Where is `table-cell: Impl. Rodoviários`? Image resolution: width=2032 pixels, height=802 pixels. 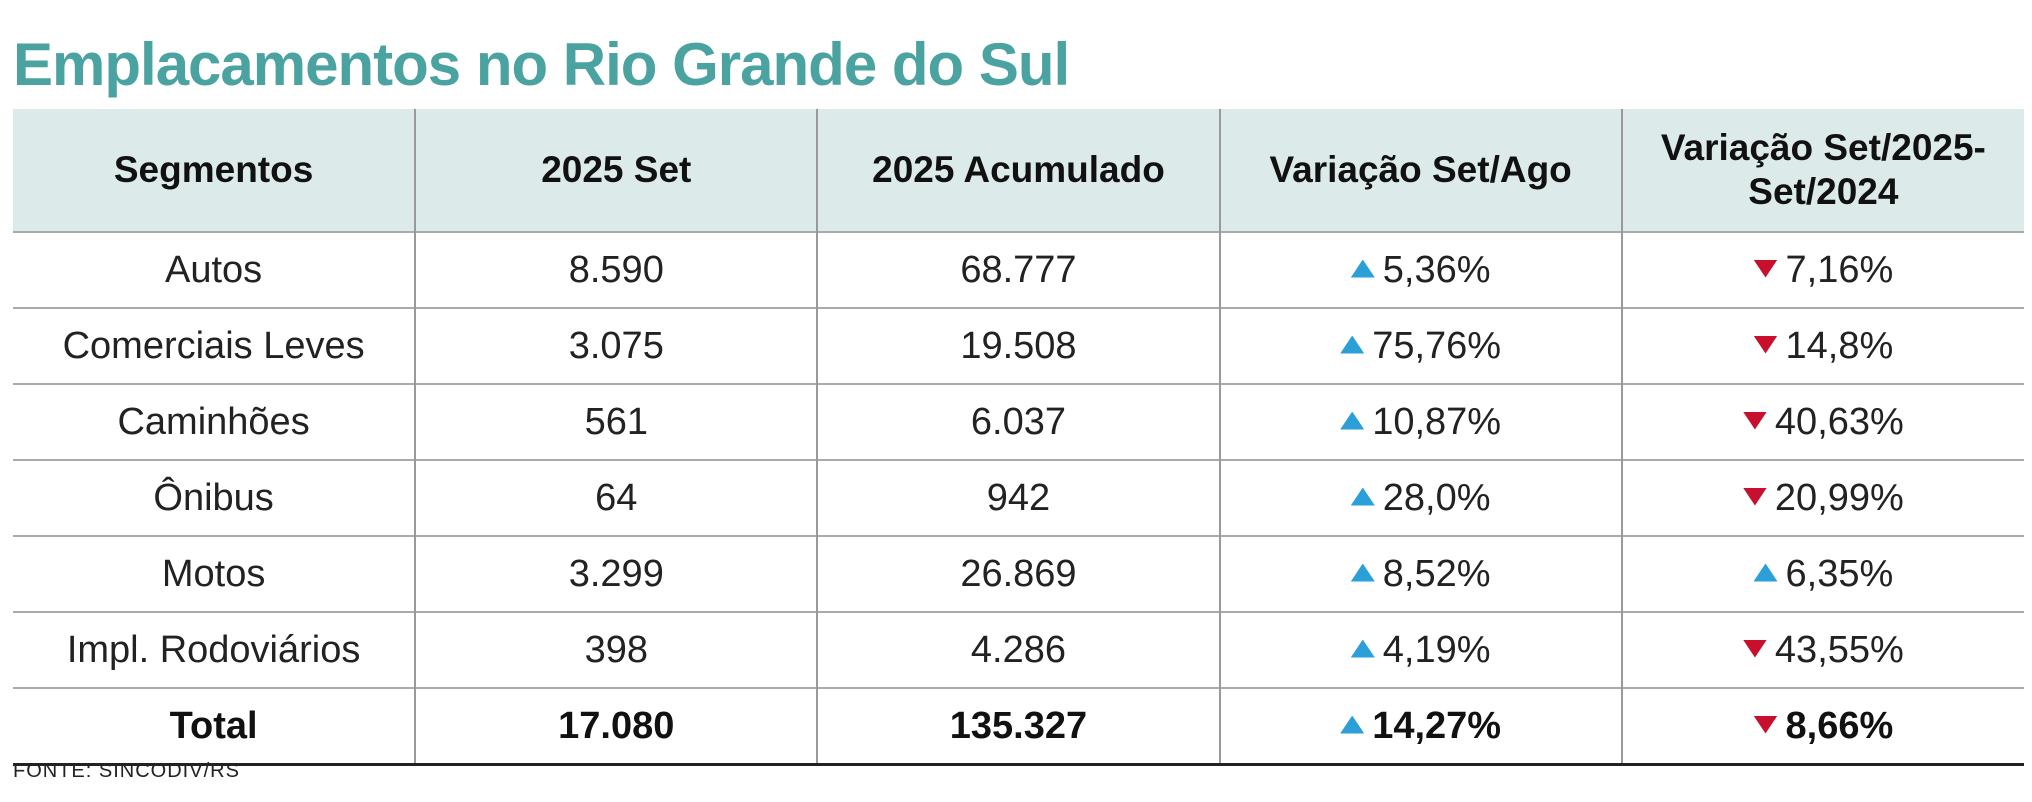
table-cell: Impl. Rodoviários is located at coordinates (214, 649).